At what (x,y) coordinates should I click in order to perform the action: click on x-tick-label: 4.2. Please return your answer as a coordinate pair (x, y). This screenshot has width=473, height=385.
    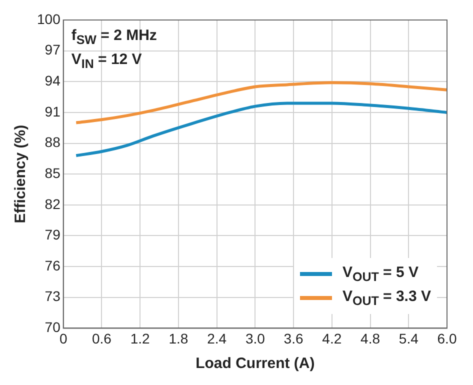
    Looking at the image, I should click on (332, 338).